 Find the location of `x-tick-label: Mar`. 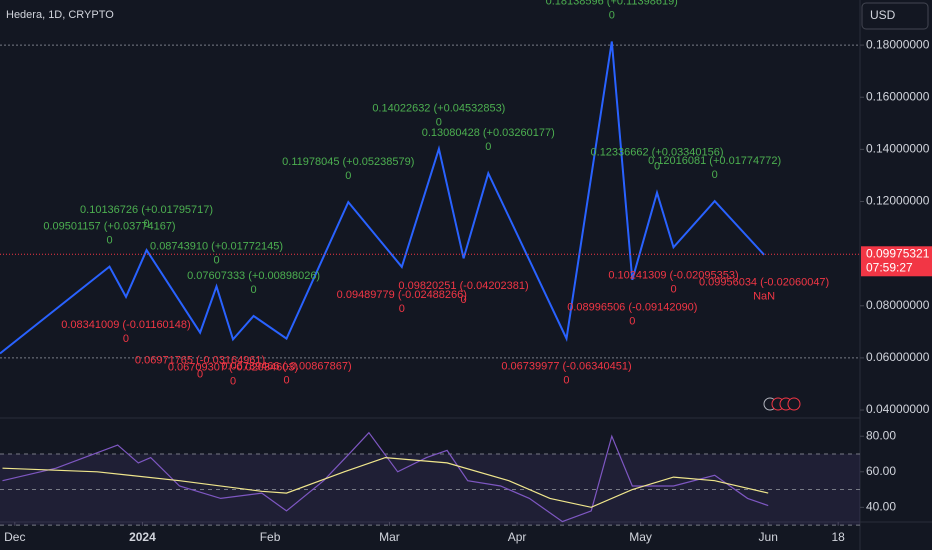

x-tick-label: Mar is located at coordinates (389, 537).